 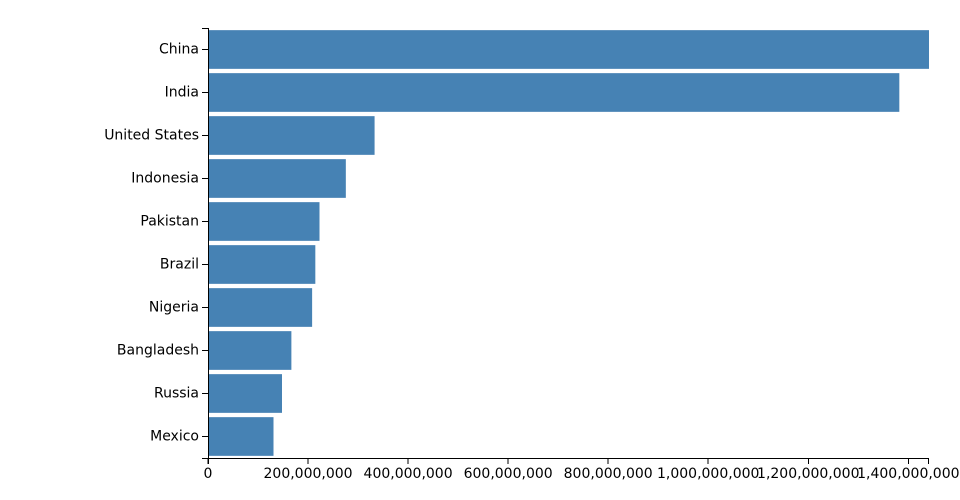 I want to click on x-tick-label-2: 400,000,000, so click(x=408, y=474).